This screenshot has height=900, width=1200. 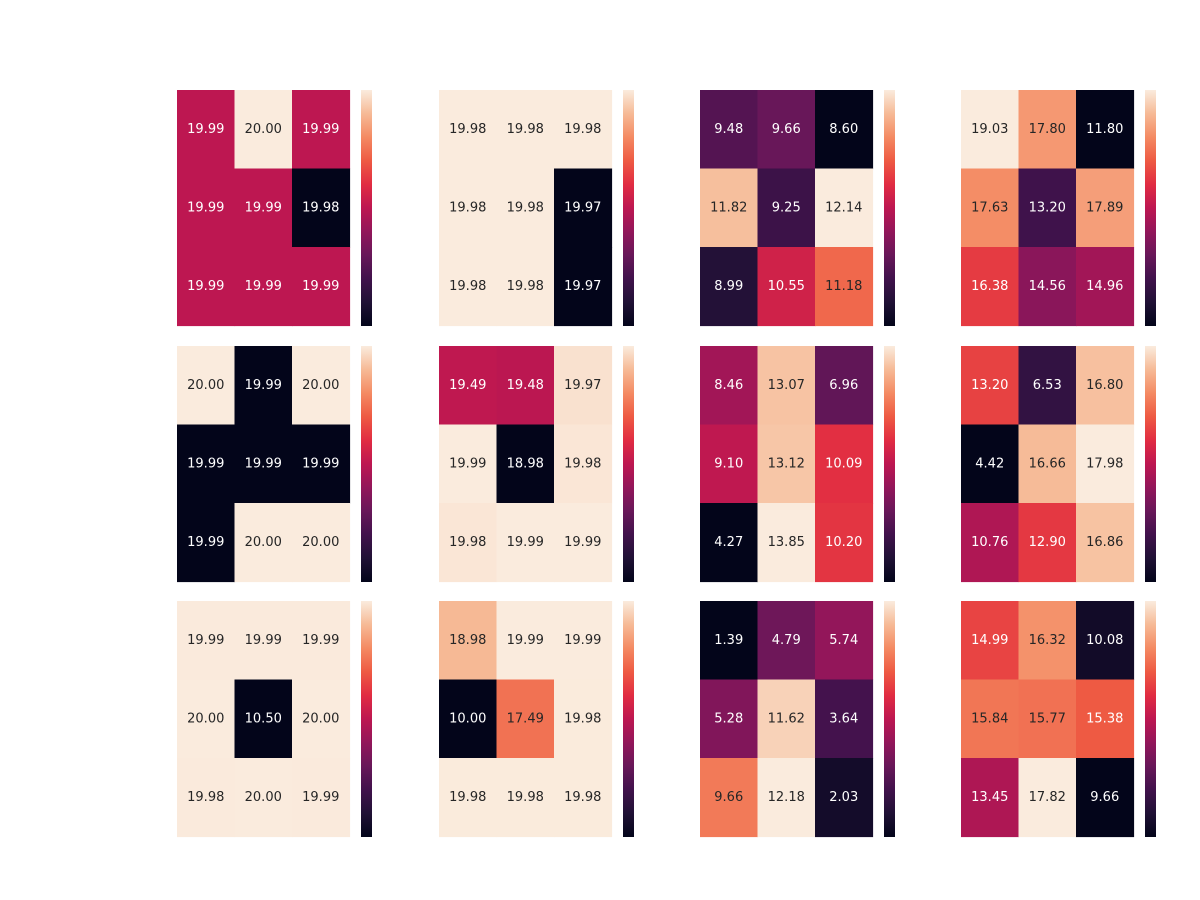 What do you see at coordinates (843, 385) in the screenshot?
I see `heatmap-cell-label: 6.96` at bounding box center [843, 385].